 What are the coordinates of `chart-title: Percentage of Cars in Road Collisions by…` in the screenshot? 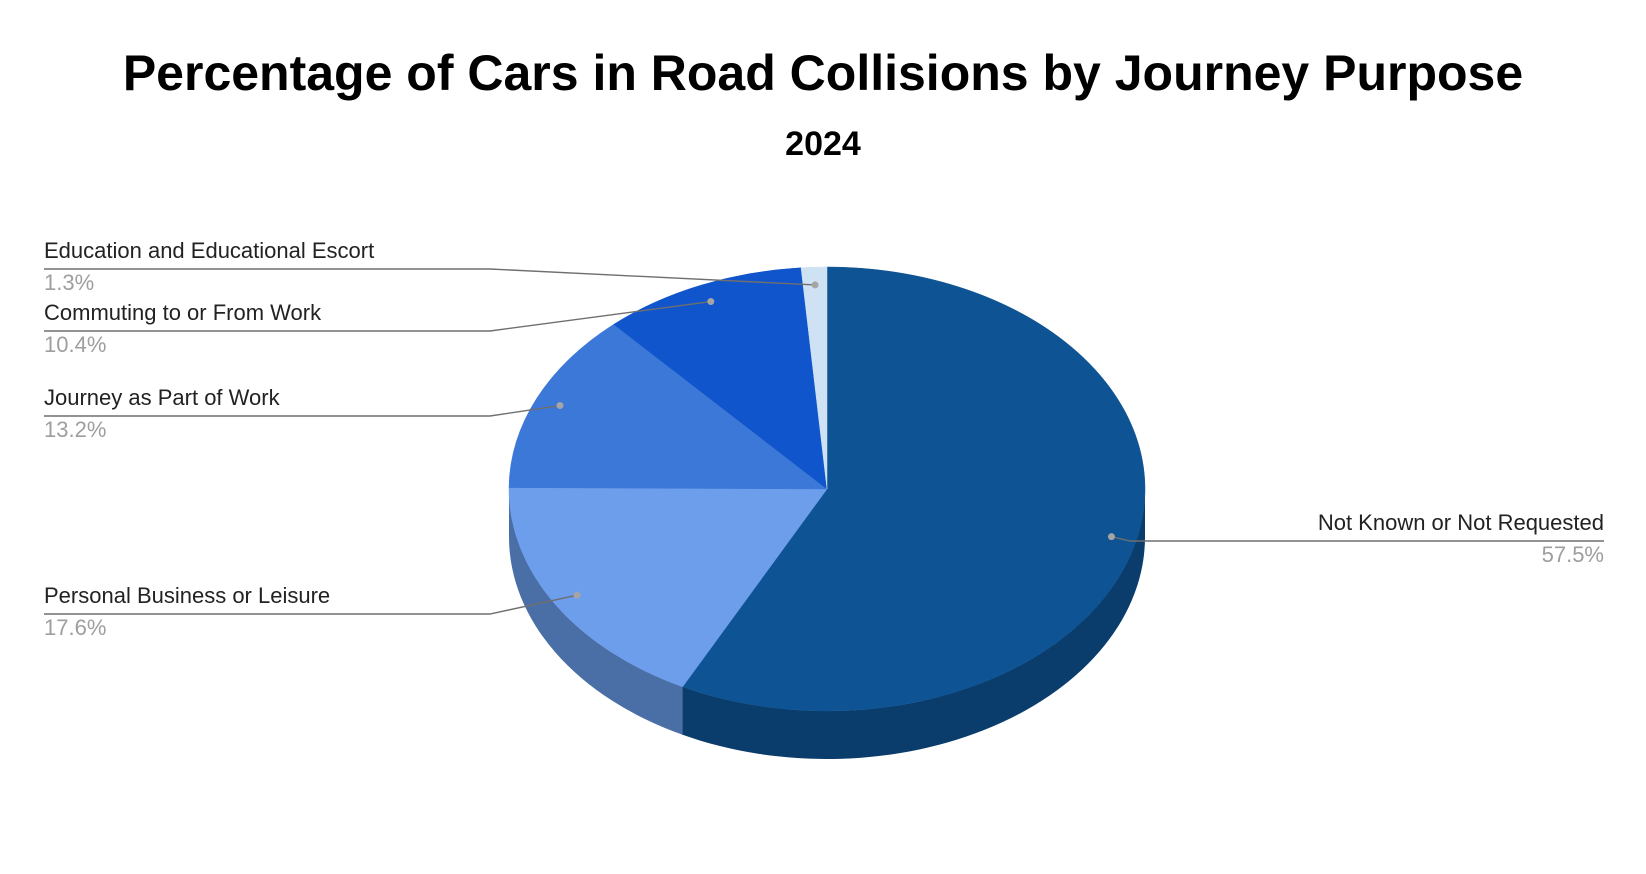 It's located at (823, 73).